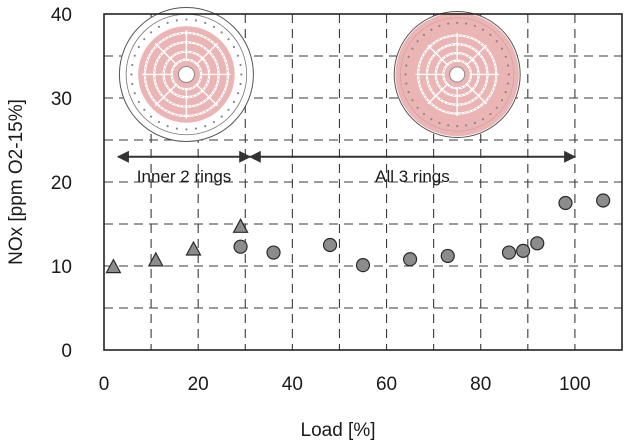  Describe the element at coordinates (104, 384) in the screenshot. I see `x-tick-label: 0` at that location.